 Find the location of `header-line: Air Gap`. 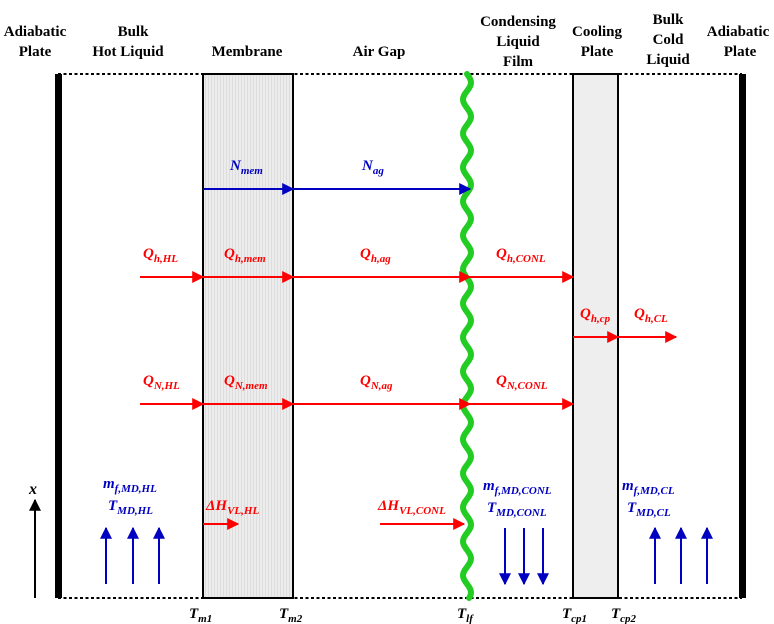

header-line: Air Gap is located at coordinates (379, 52).